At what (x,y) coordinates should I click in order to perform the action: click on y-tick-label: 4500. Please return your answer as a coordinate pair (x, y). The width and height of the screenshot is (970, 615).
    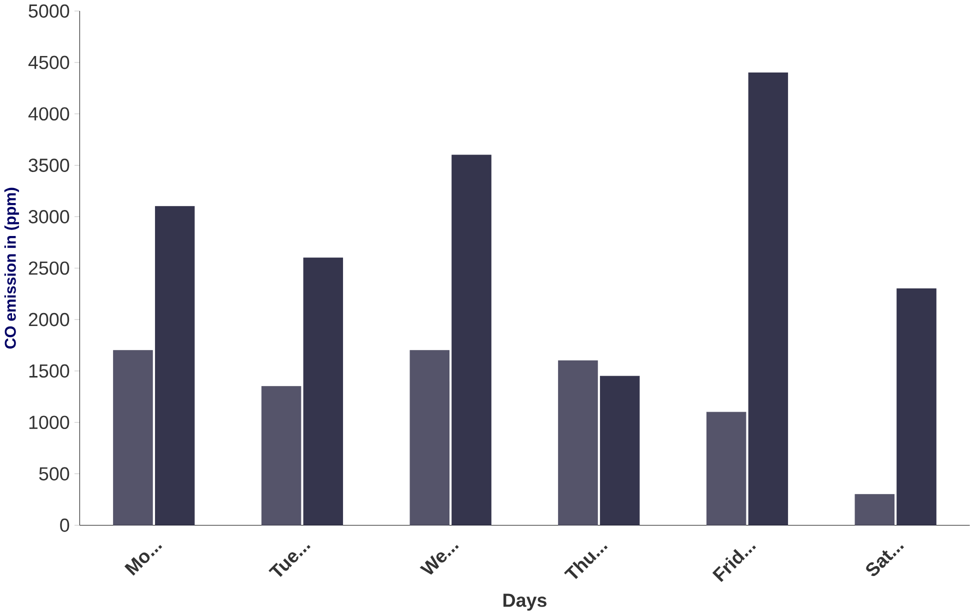
    Looking at the image, I should click on (49, 63).